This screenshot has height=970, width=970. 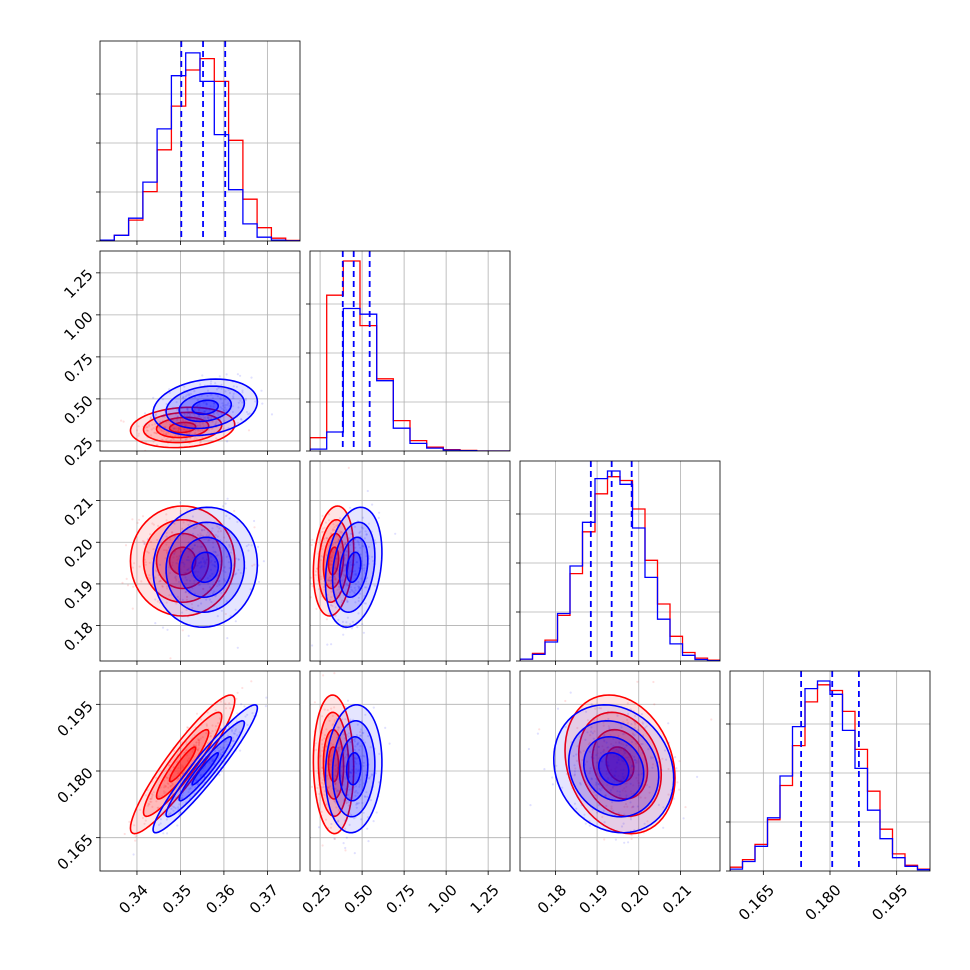 What do you see at coordinates (353, 567) in the screenshot?
I see `density-fill` at bounding box center [353, 567].